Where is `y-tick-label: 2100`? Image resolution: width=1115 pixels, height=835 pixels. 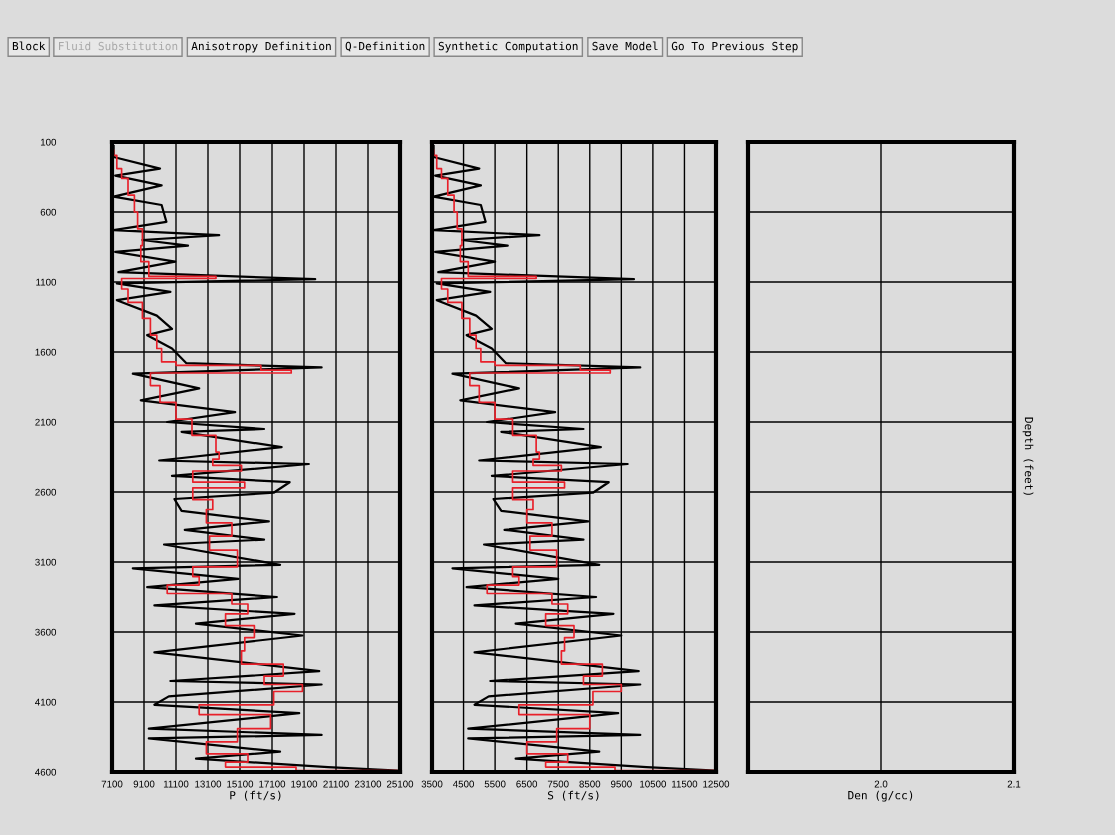 y-tick-label: 2100 is located at coordinates (46, 422).